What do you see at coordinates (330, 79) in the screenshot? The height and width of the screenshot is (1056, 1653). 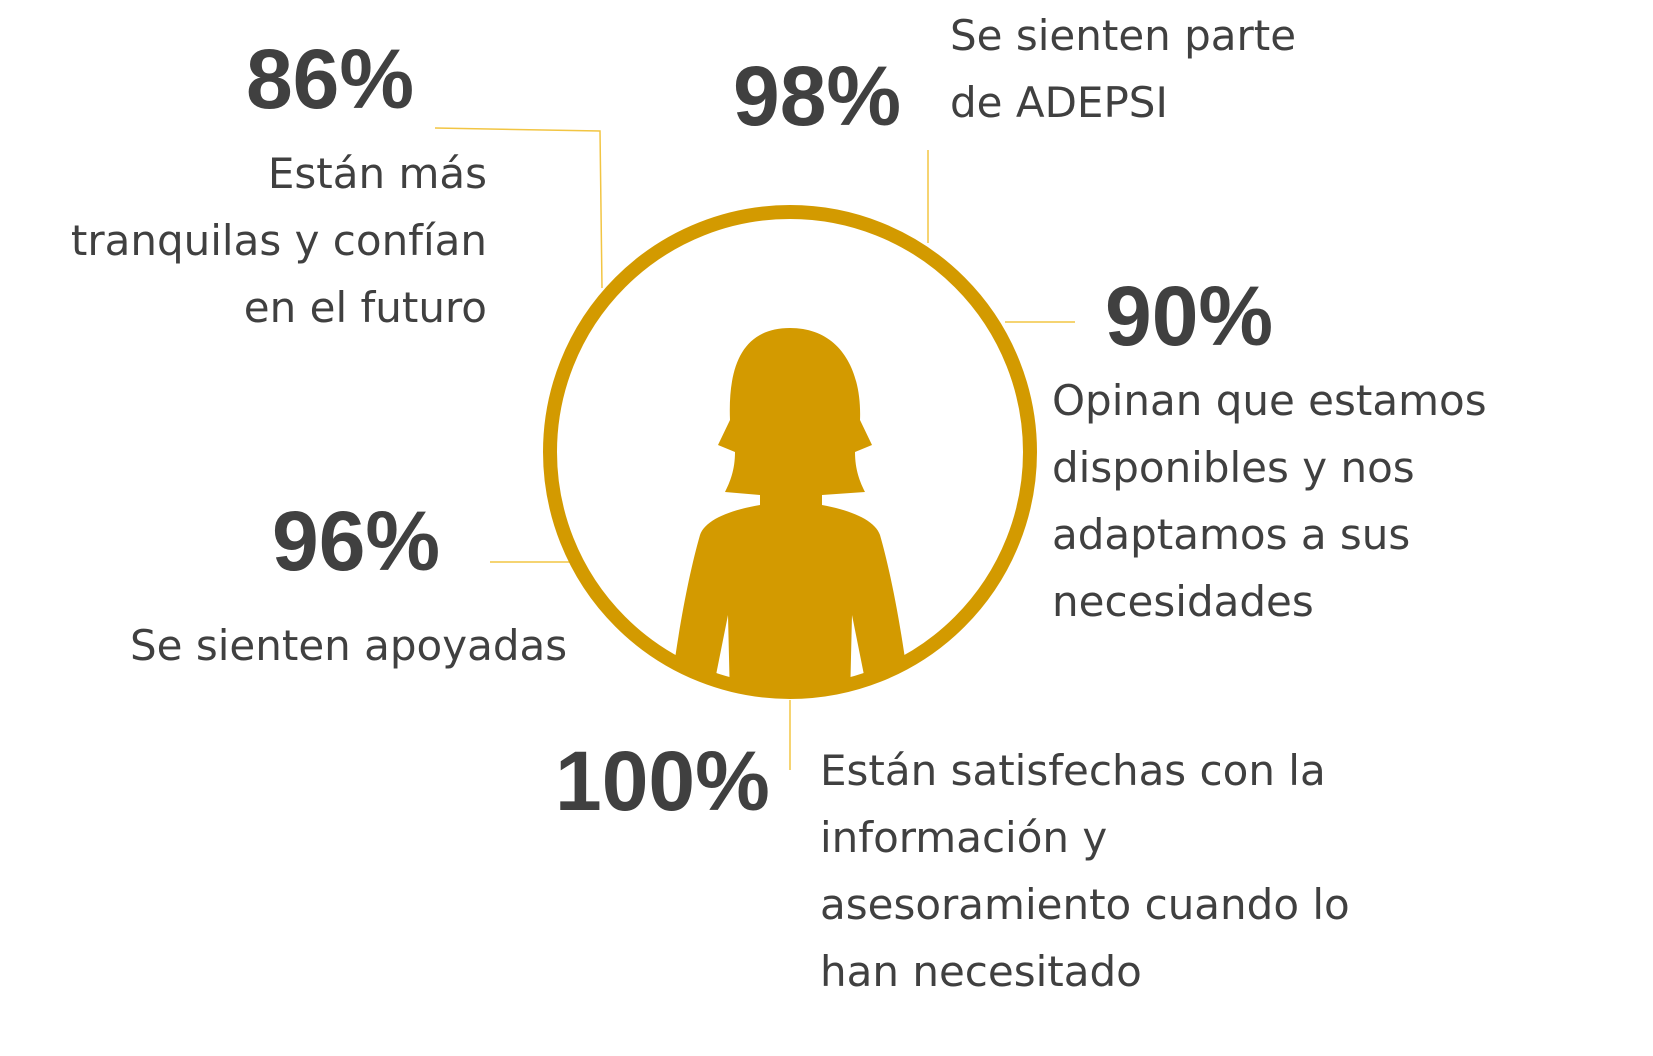 I see `stat-percent: 86%` at bounding box center [330, 79].